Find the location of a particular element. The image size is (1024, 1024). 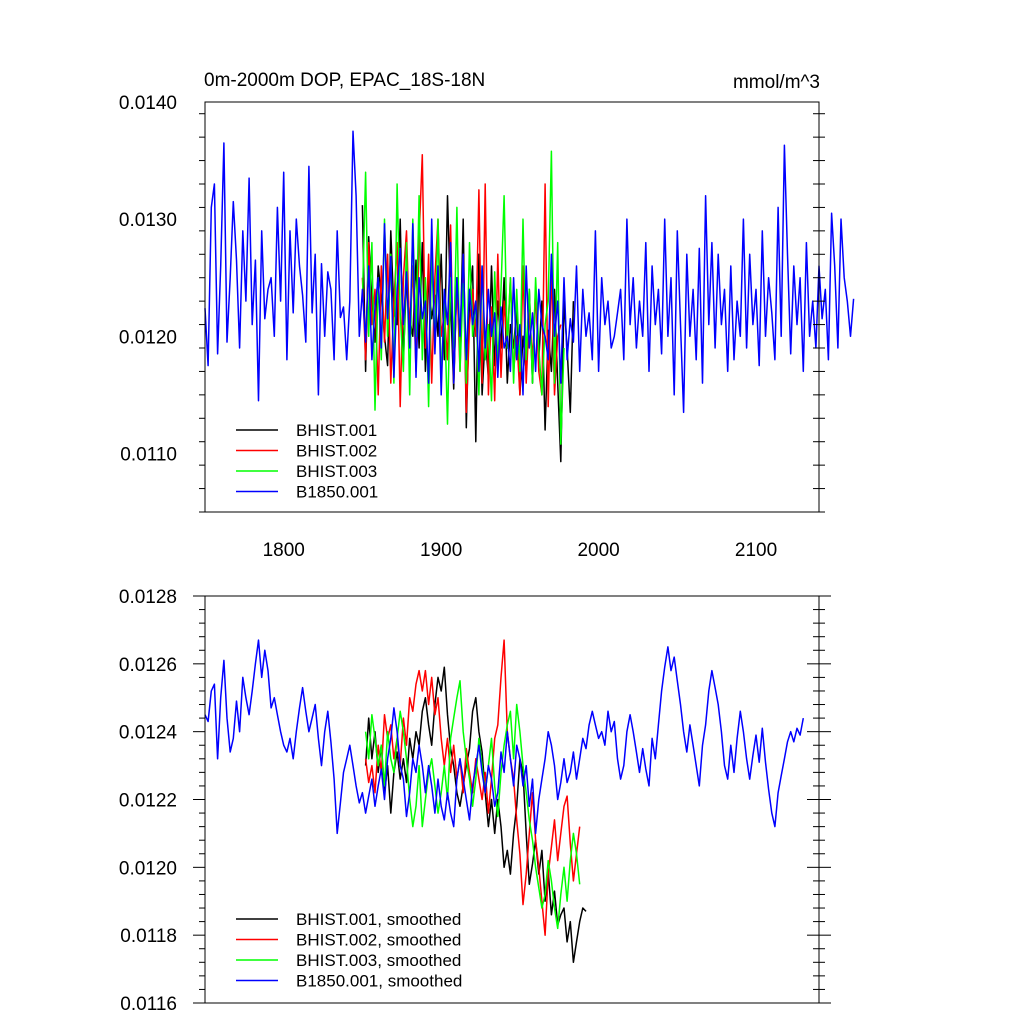

bottom-y-tick-label: 0.0116 is located at coordinates (148, 1004).